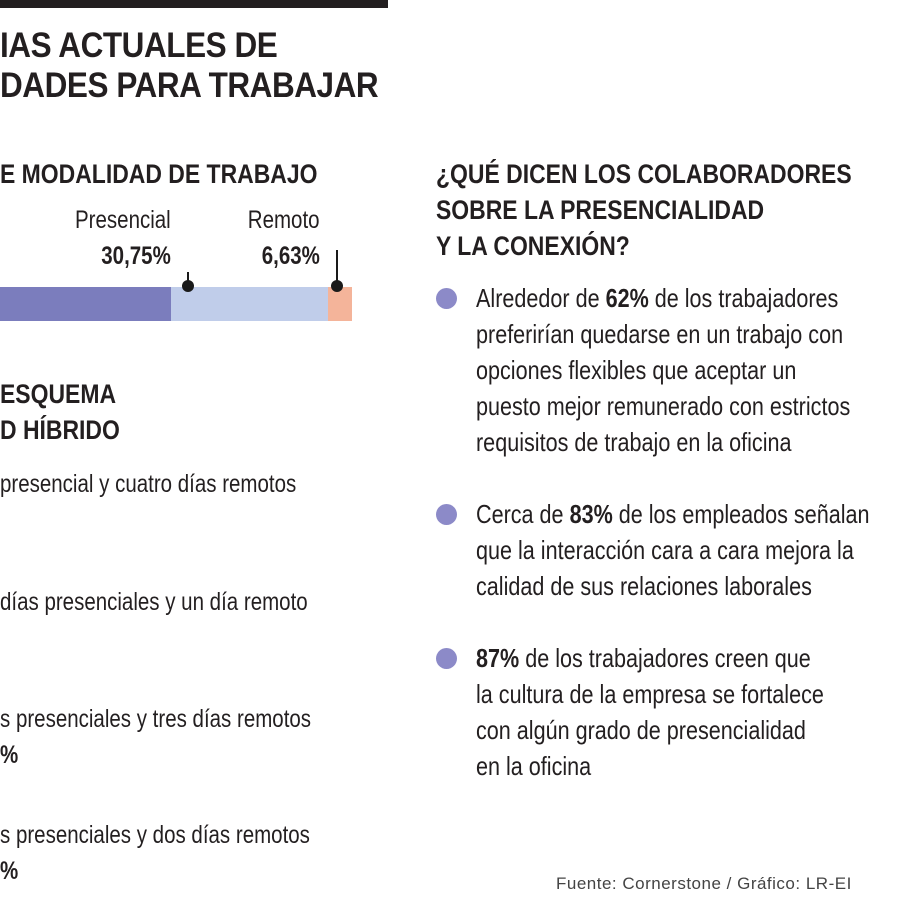  I want to click on bullet-strong: 87%, so click(498, 658).